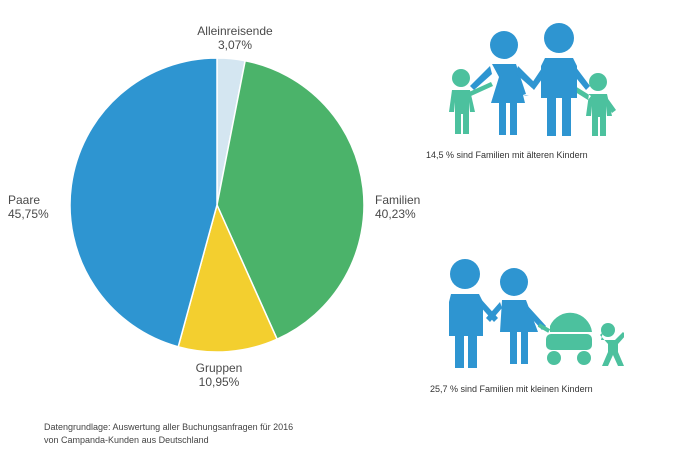 The height and width of the screenshot is (458, 698). I want to click on toddler-body-icon, so click(612, 349).